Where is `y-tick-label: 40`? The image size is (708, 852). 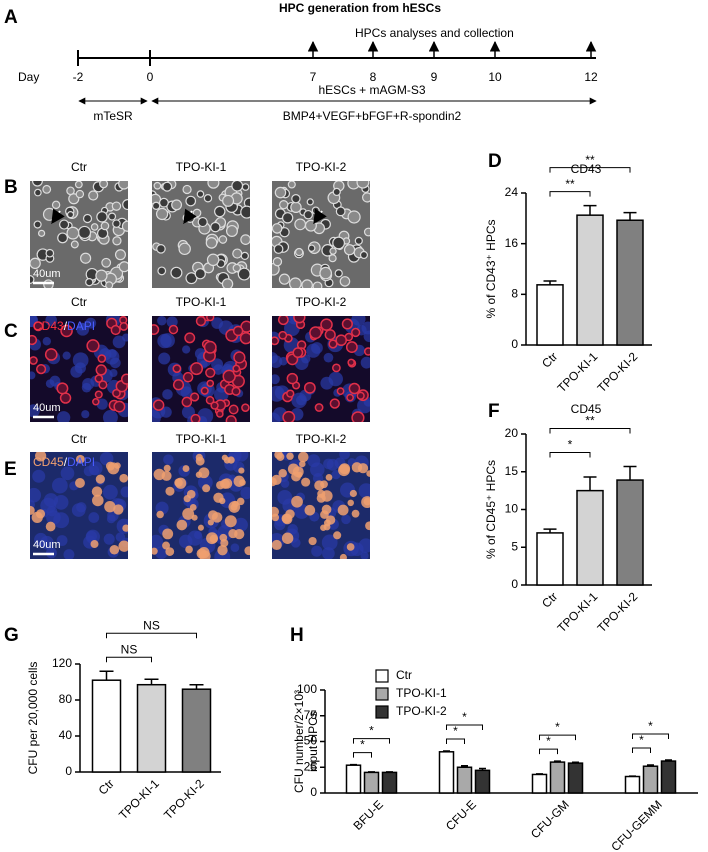
y-tick-label: 40 is located at coordinates (66, 735).